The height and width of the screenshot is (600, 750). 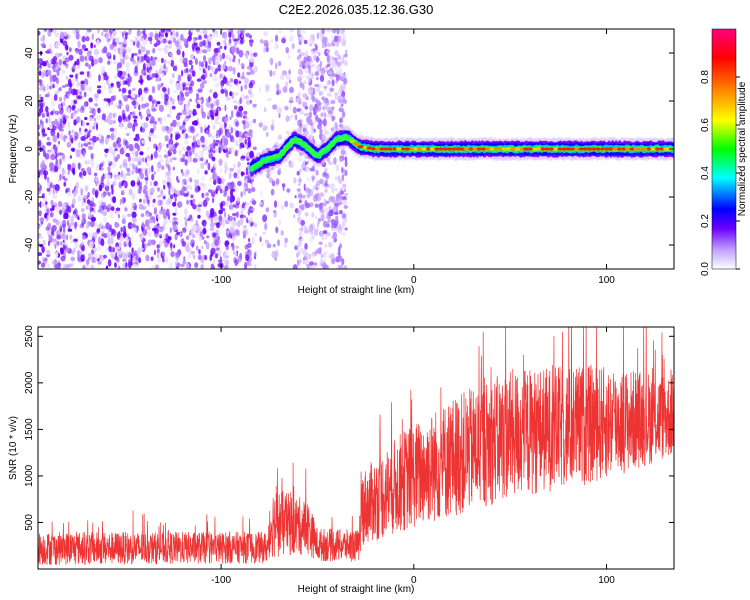 I want to click on colorbar-tick-label: 0.6, so click(x=705, y=125).